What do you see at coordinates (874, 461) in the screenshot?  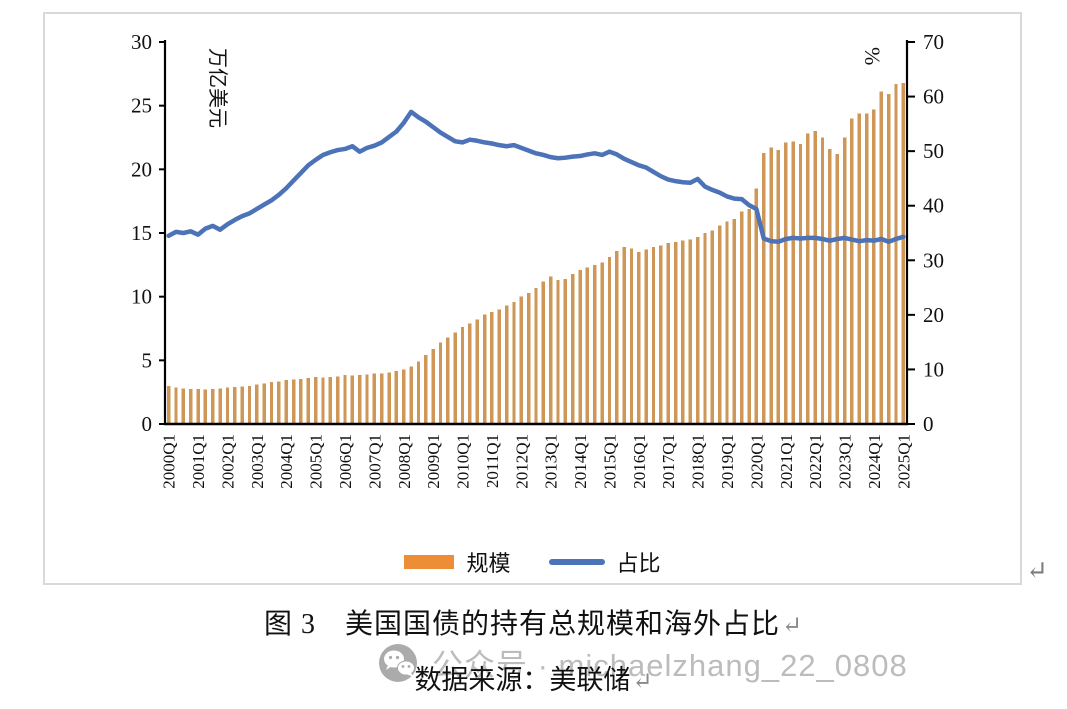 I see `x-tick-label: 2024Q1` at bounding box center [874, 461].